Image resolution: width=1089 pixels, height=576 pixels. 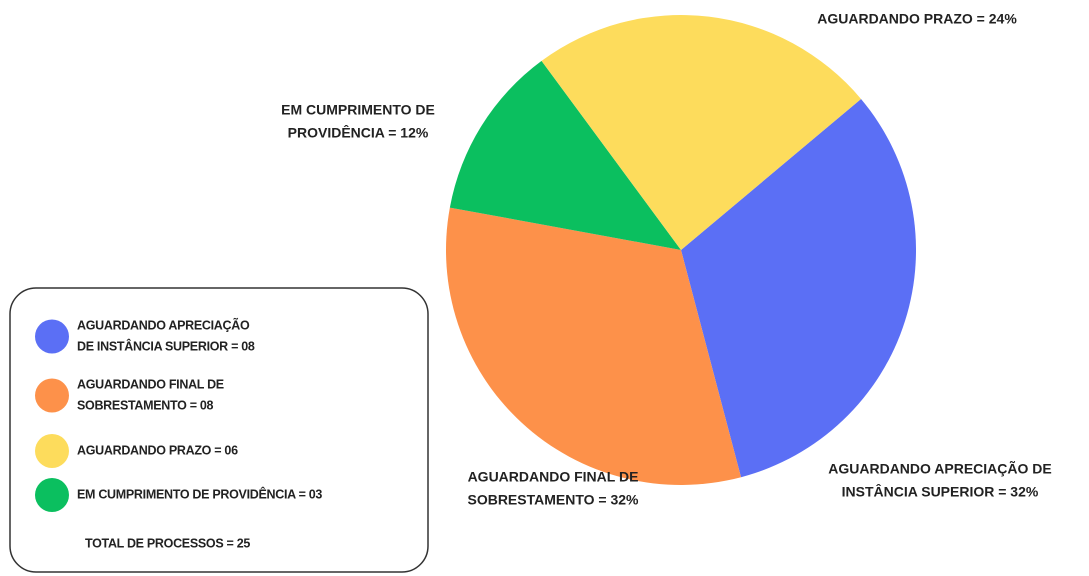 I want to click on legend-label: AGUARDANDO FINAL DE, so click(x=150, y=384).